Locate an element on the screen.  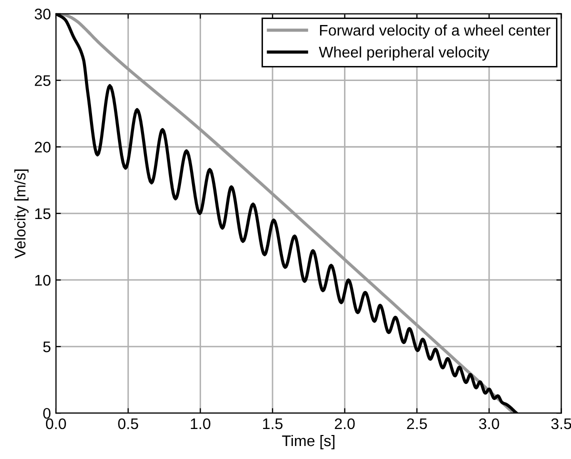
x-tick-label: 3.5 is located at coordinates (561, 424).